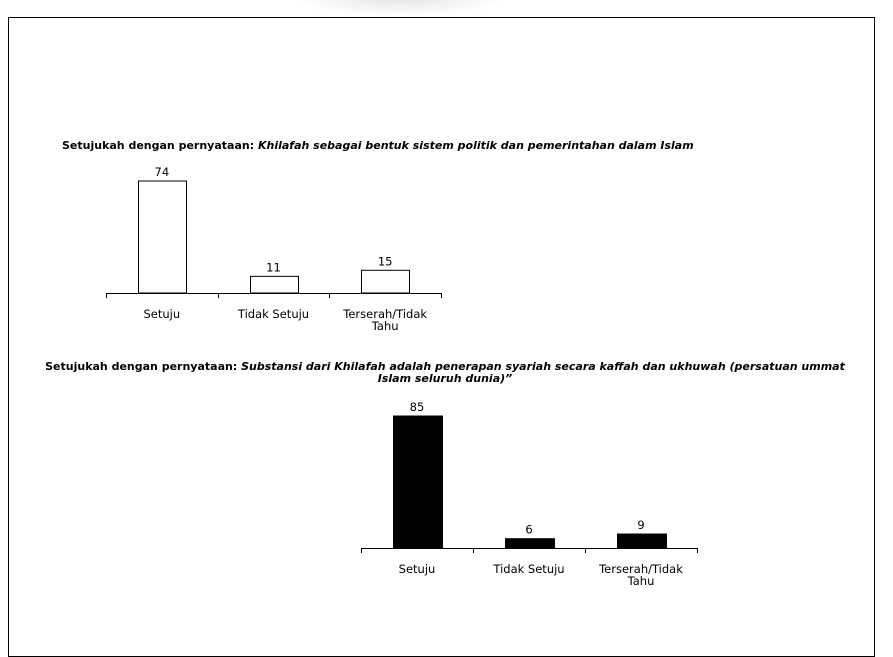  What do you see at coordinates (417, 569) in the screenshot?
I see `chart-2-category-label: Setuju` at bounding box center [417, 569].